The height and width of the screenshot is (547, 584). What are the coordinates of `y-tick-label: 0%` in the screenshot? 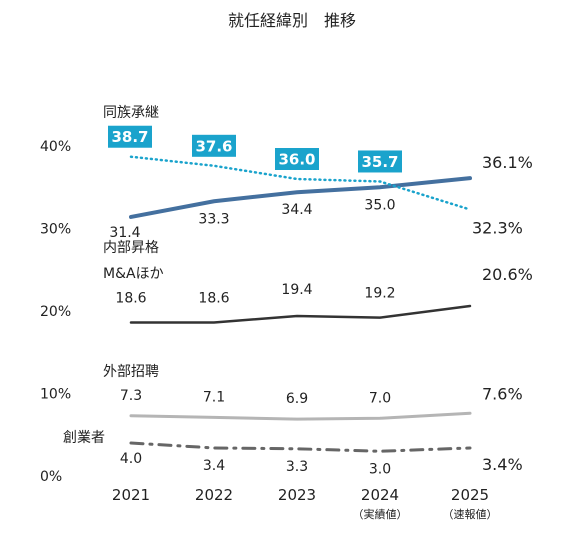 It's located at (51, 477).